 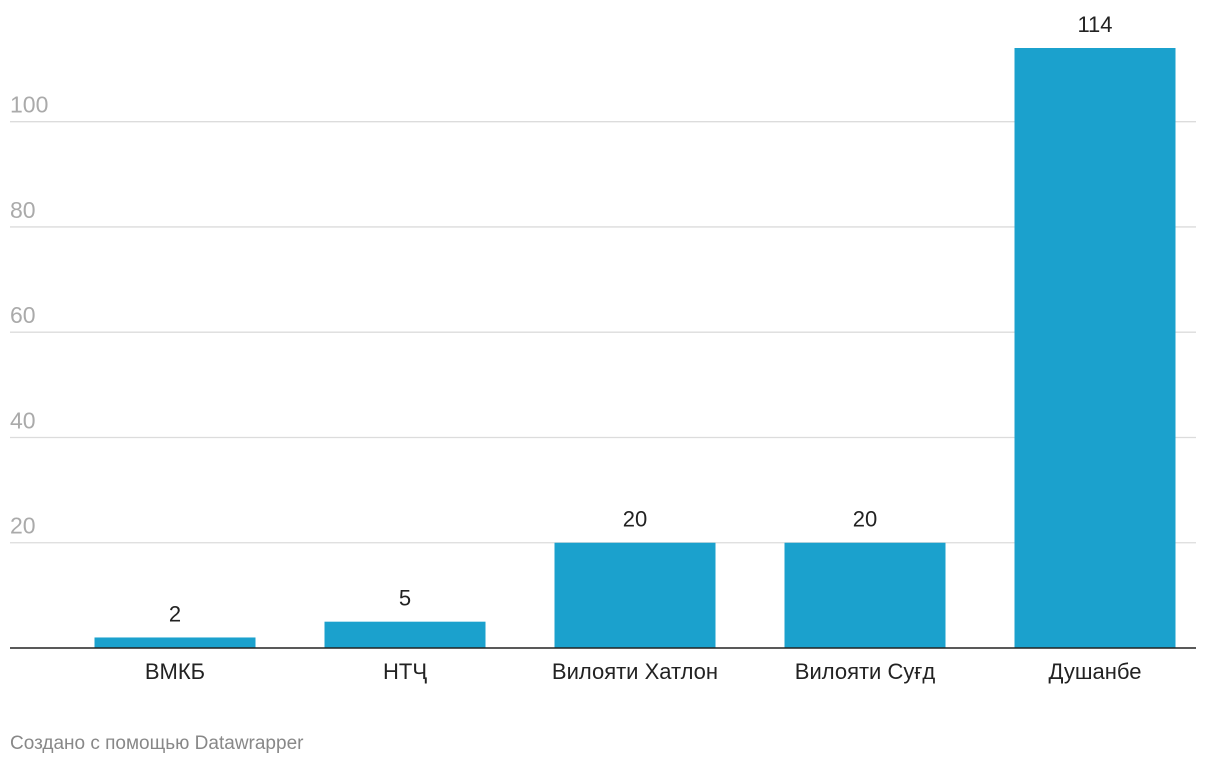 What do you see at coordinates (865, 671) in the screenshot?
I see `x-tick-label: Вилояти Суғд` at bounding box center [865, 671].